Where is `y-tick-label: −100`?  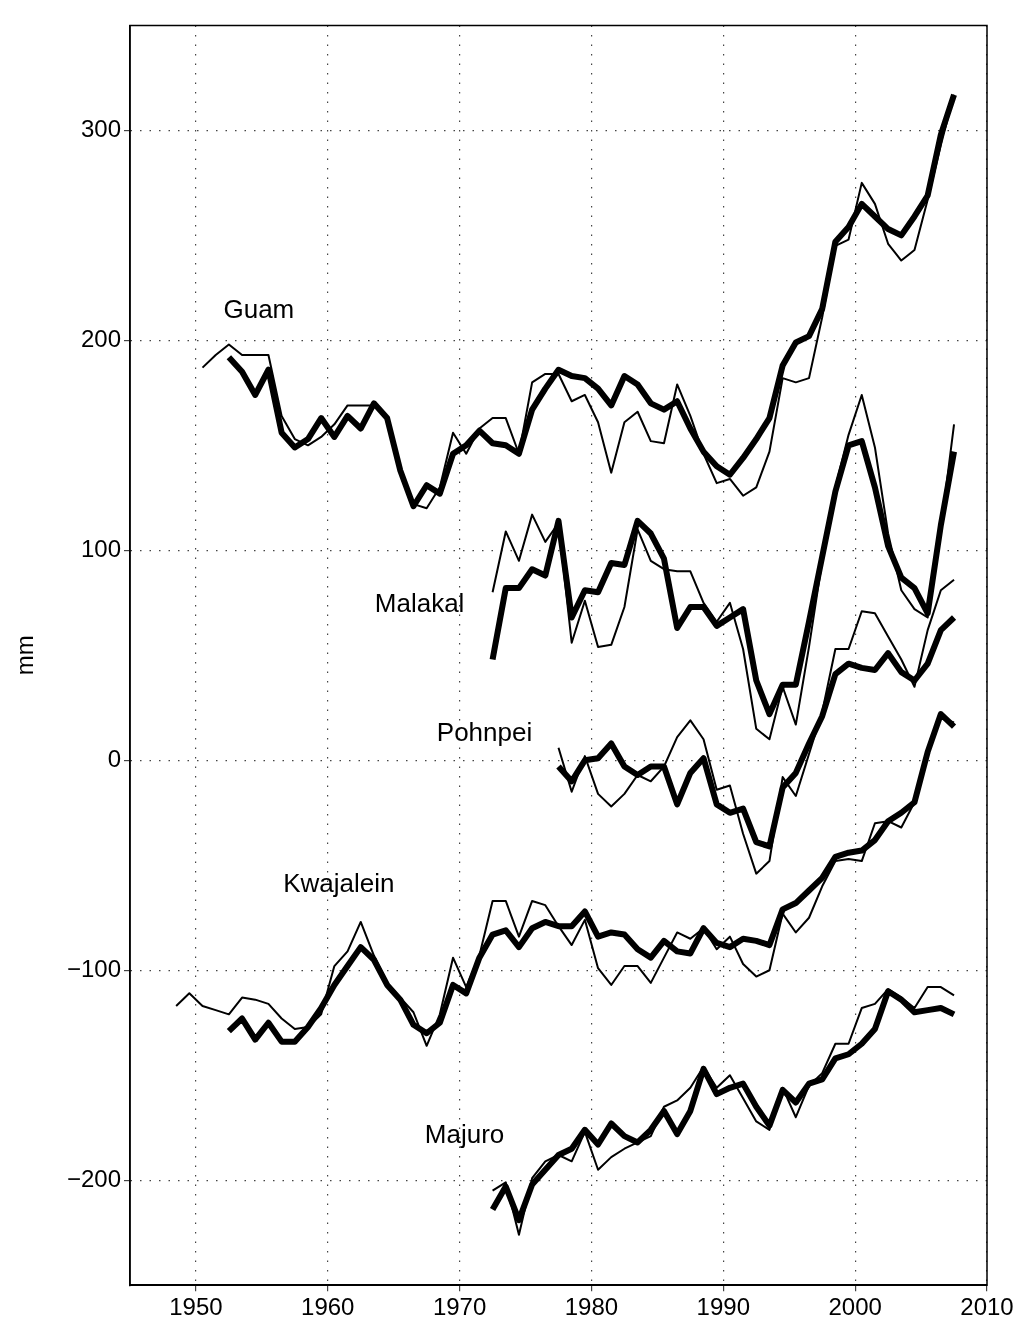 y-tick-label: −100 is located at coordinates (93, 968).